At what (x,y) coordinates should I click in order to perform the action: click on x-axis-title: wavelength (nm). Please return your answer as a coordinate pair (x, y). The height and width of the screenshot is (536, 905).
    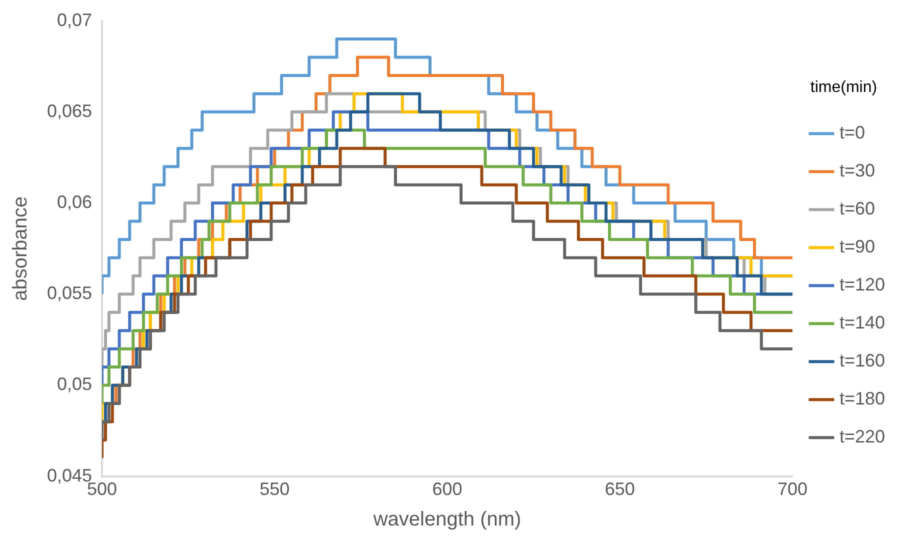
    Looking at the image, I should click on (447, 519).